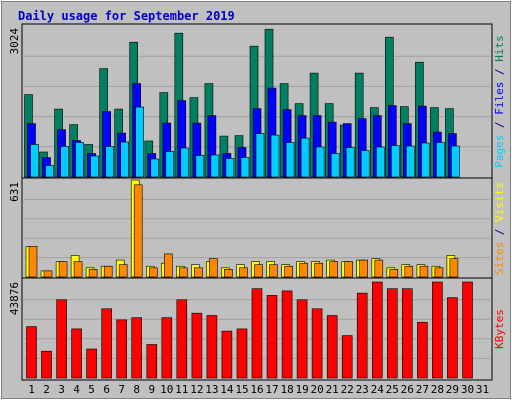  I want to click on x-tick-label: 21, so click(332, 389).